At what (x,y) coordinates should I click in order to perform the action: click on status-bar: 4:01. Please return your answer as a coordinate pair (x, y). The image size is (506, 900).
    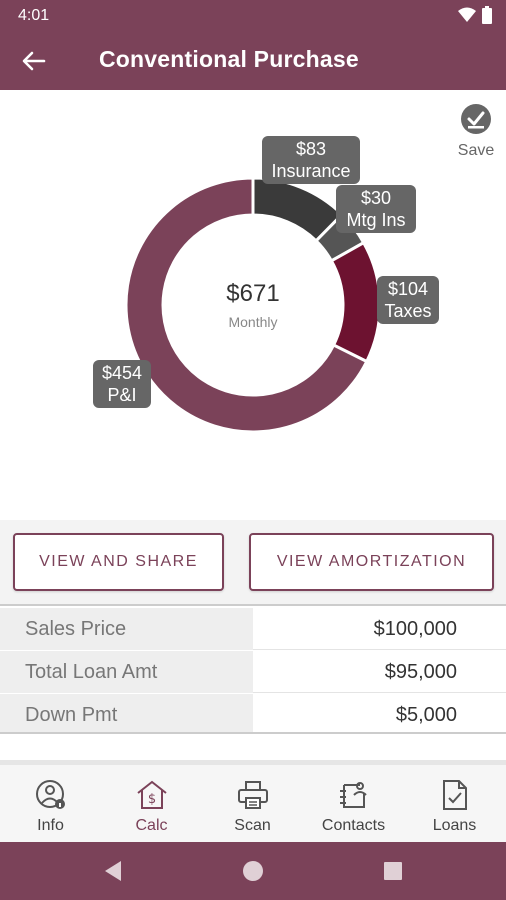
    Looking at the image, I should click on (253, 16).